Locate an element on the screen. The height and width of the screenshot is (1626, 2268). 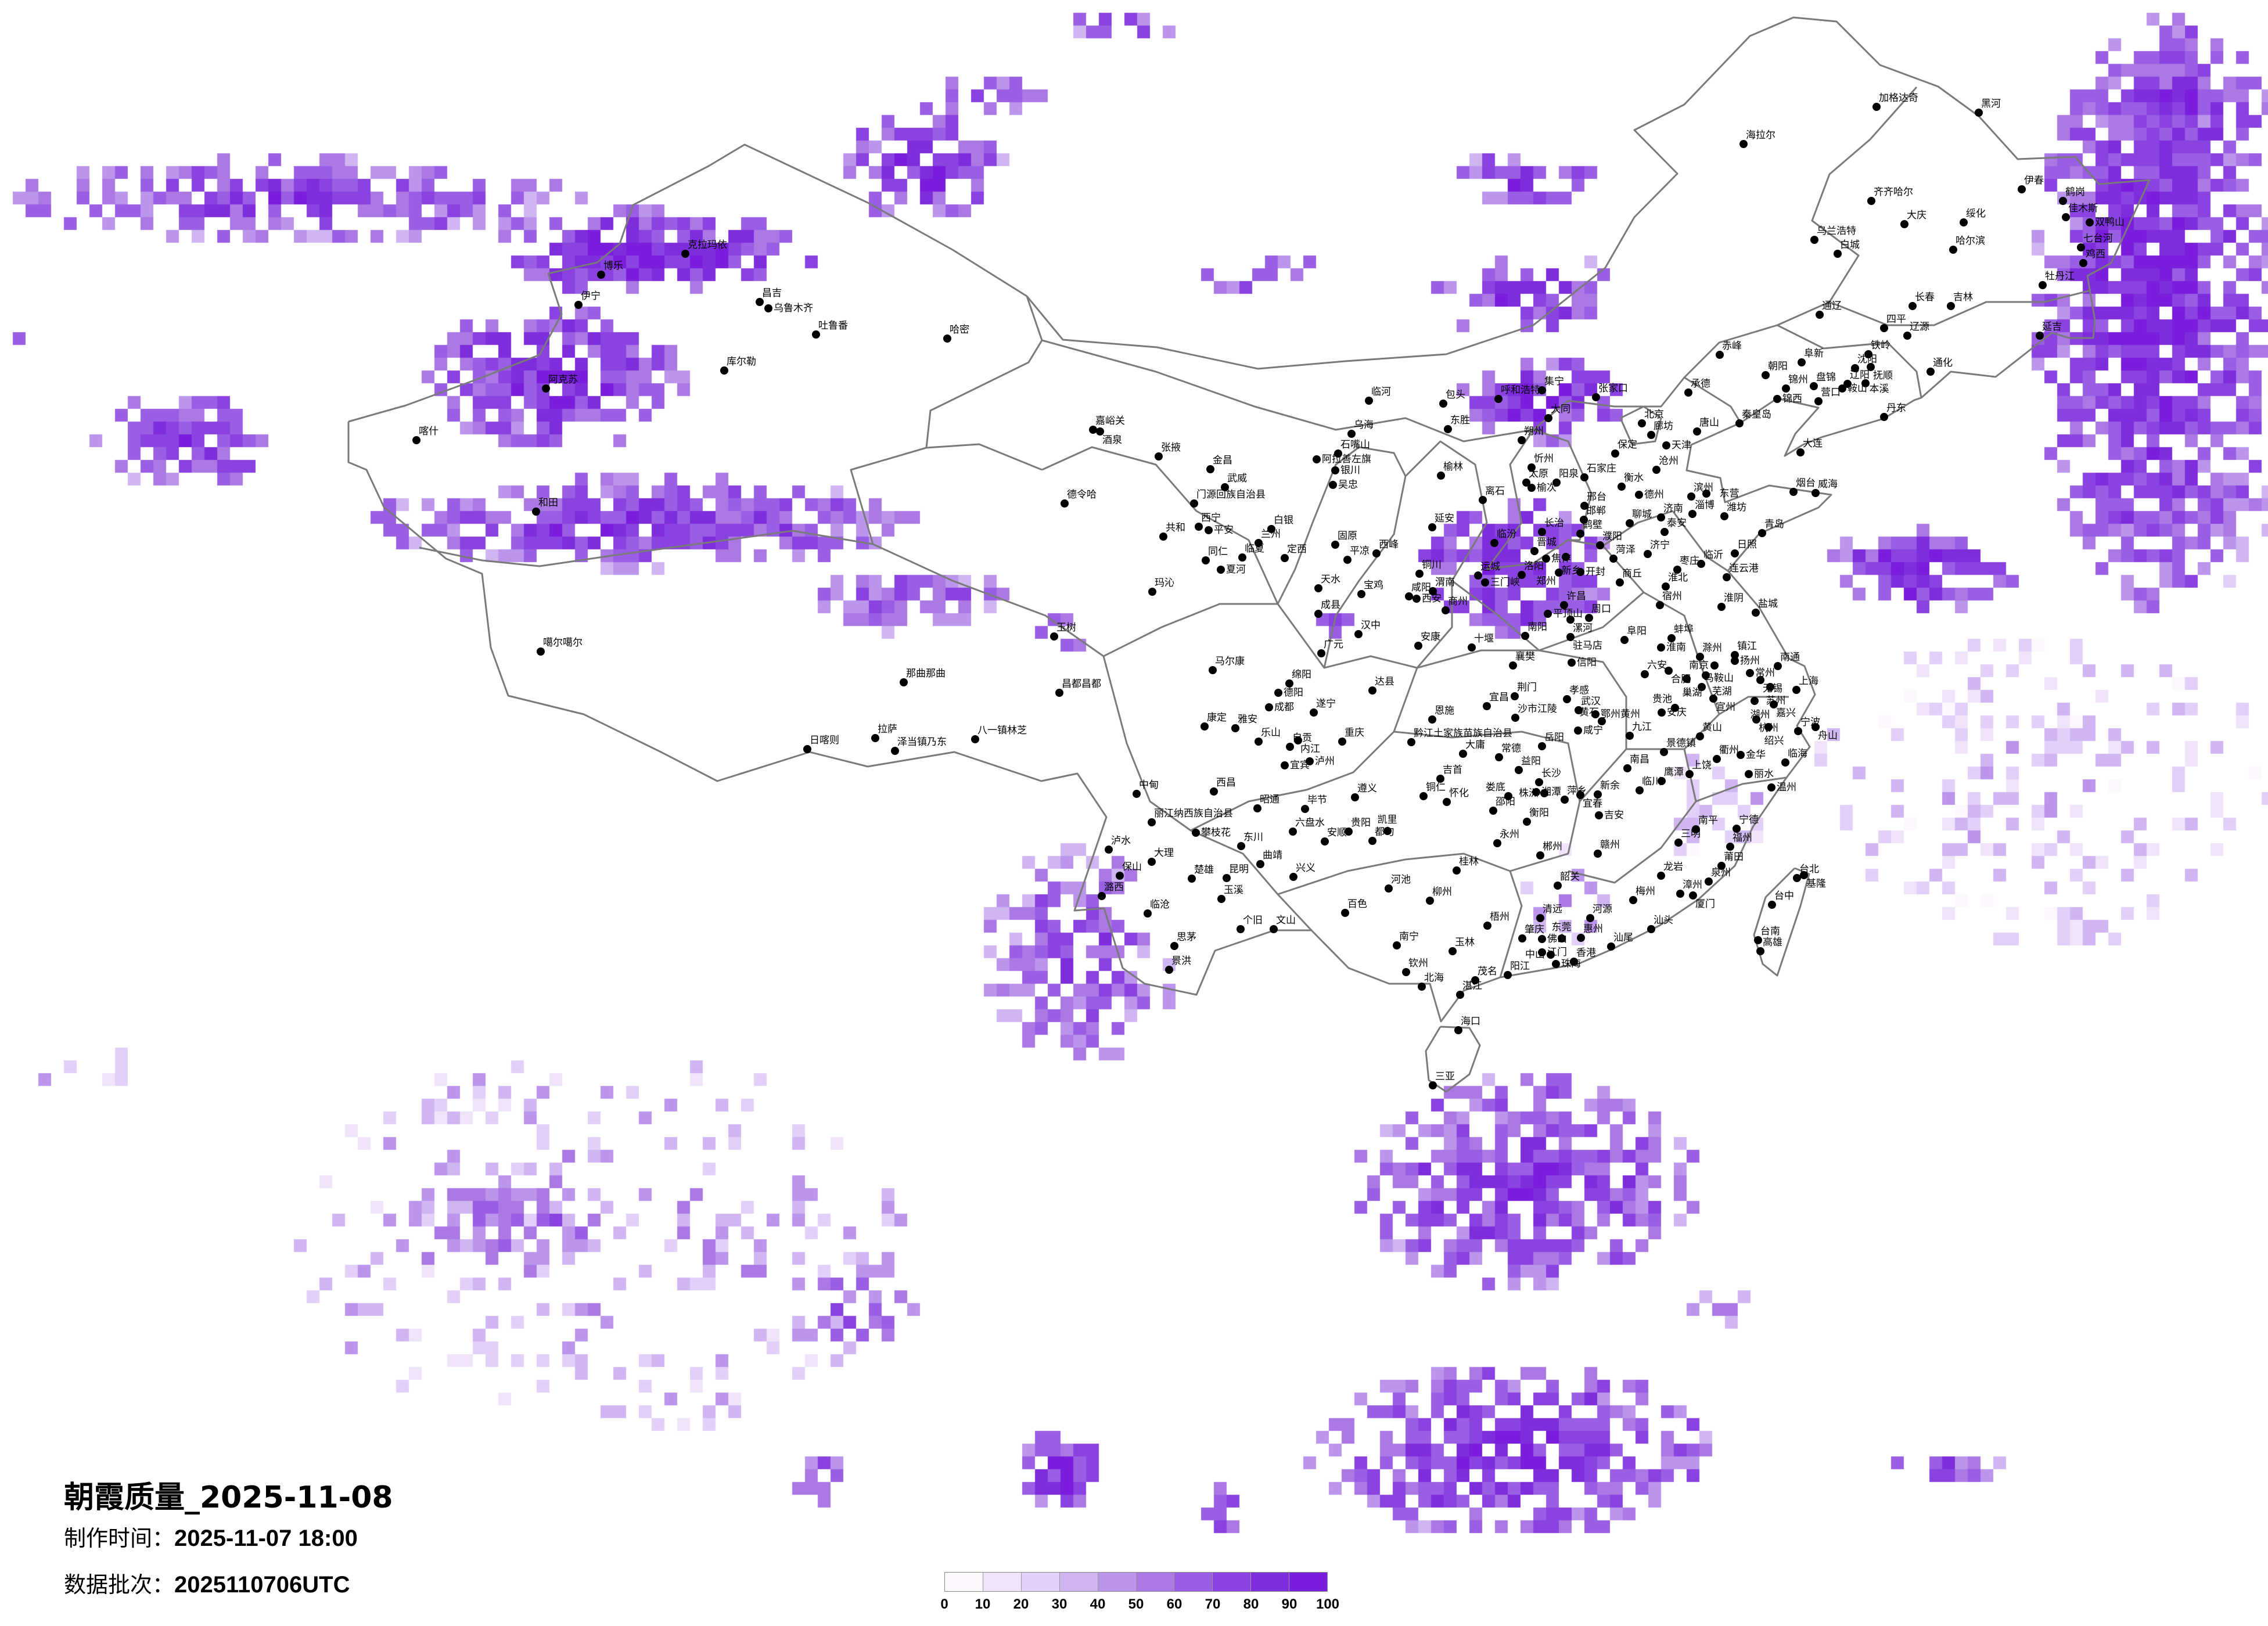
city-label: 张家口 is located at coordinates (1613, 388).